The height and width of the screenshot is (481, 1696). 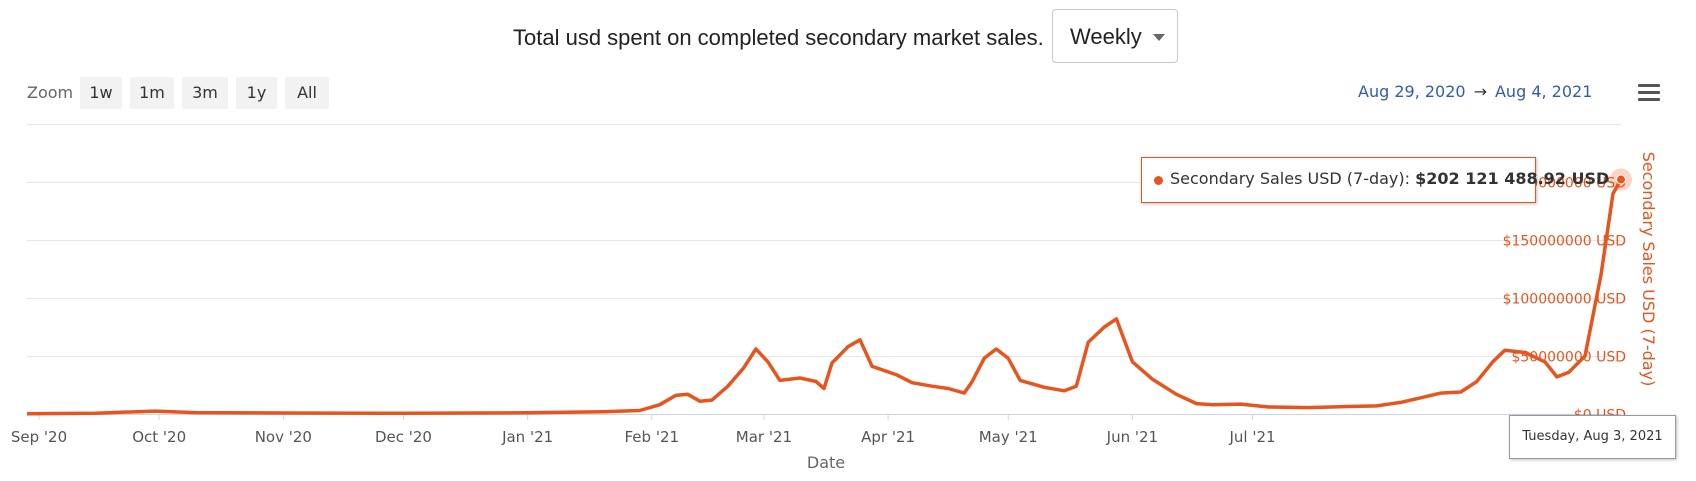 What do you see at coordinates (1251, 437) in the screenshot?
I see `x-tick-label: Jul '21` at bounding box center [1251, 437].